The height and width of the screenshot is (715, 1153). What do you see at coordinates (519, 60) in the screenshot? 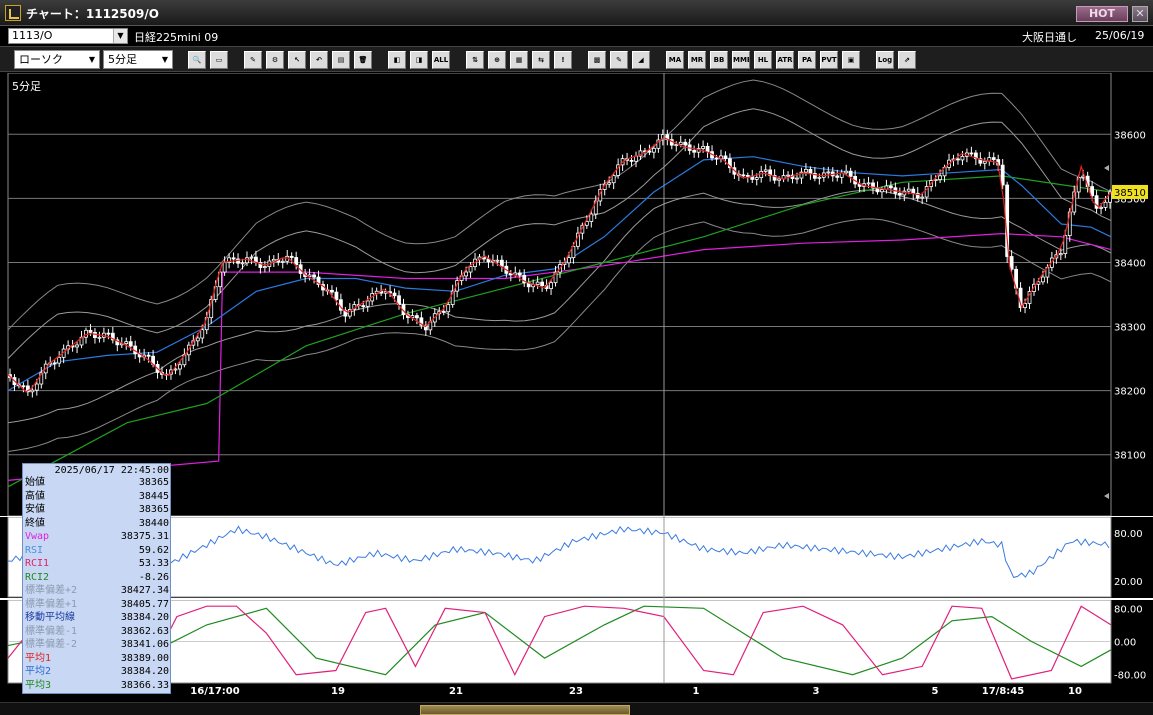
I see `chart-icon: ▦` at bounding box center [519, 60].